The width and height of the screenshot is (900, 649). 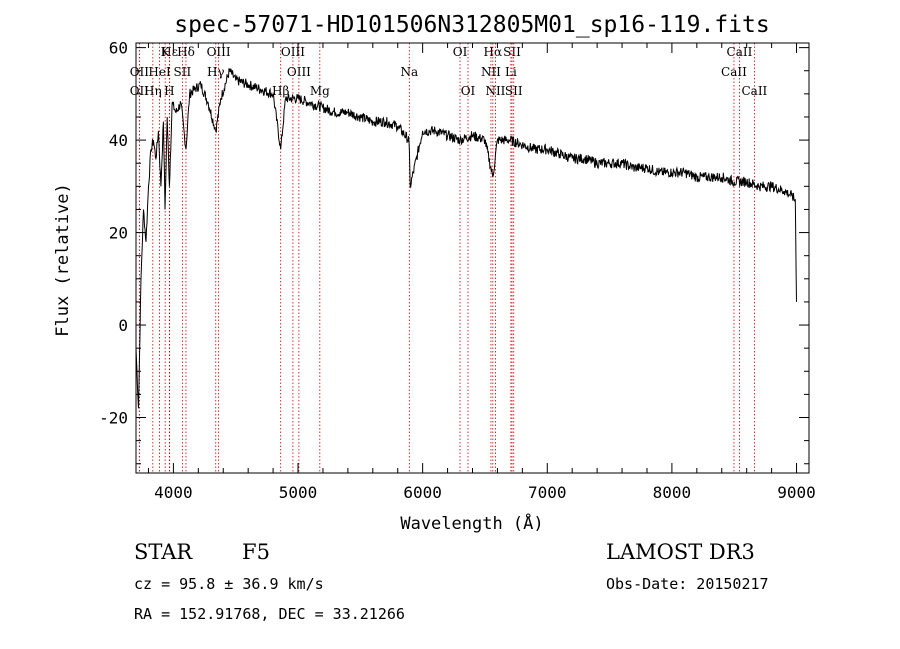 What do you see at coordinates (140, 91) in the screenshot?
I see `line-marker-label: OII` at bounding box center [140, 91].